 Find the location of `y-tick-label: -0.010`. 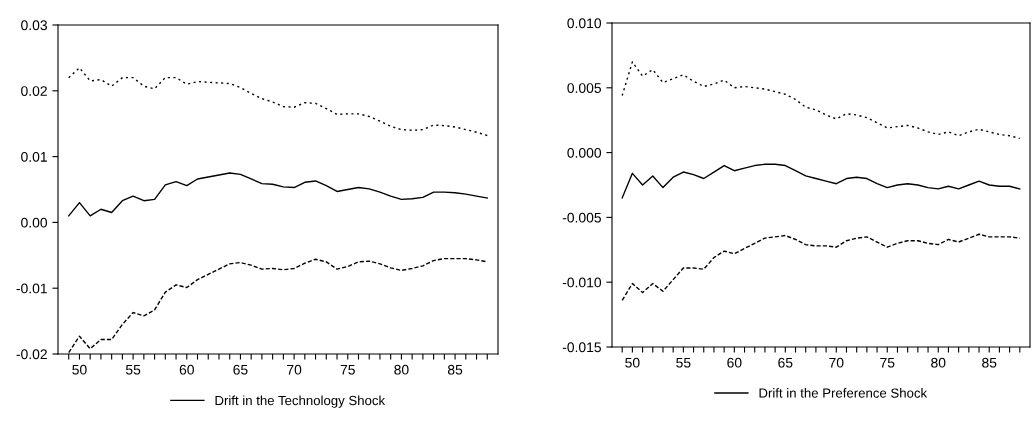

y-tick-label: -0.010 is located at coordinates (582, 282).